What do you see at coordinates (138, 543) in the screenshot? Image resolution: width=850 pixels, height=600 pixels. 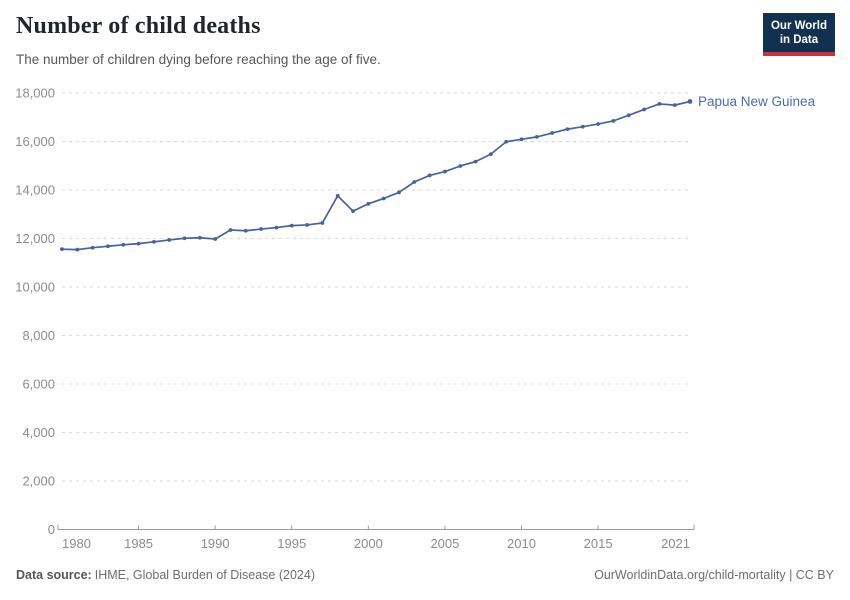 I see `x-tick-label: 1985` at bounding box center [138, 543].